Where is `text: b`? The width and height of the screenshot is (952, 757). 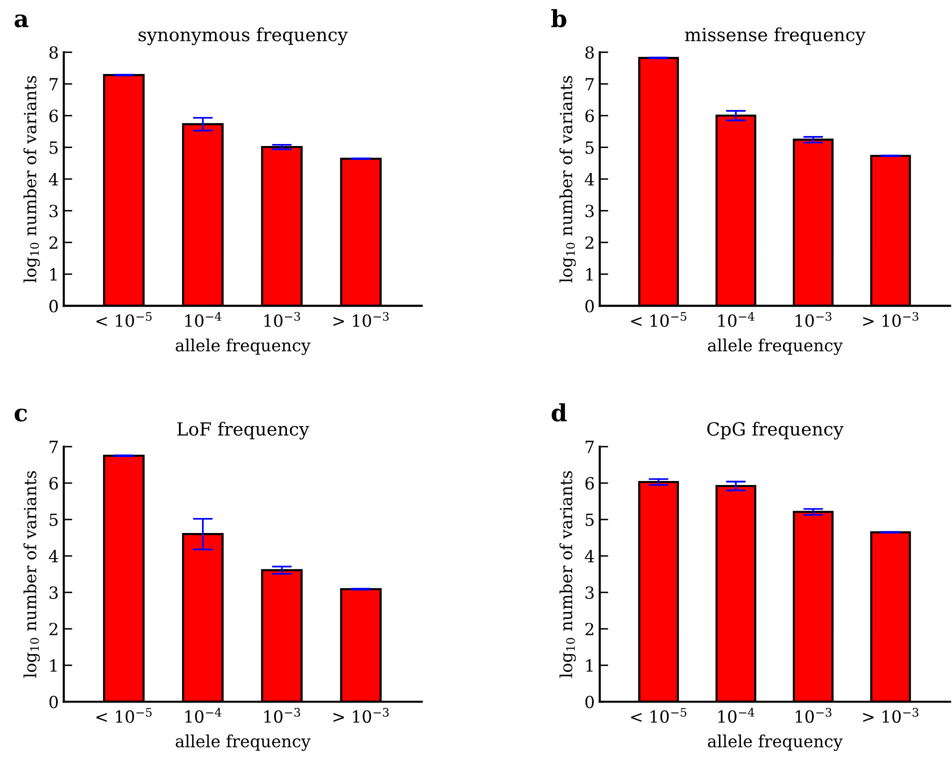
text: b is located at coordinates (558, 18).